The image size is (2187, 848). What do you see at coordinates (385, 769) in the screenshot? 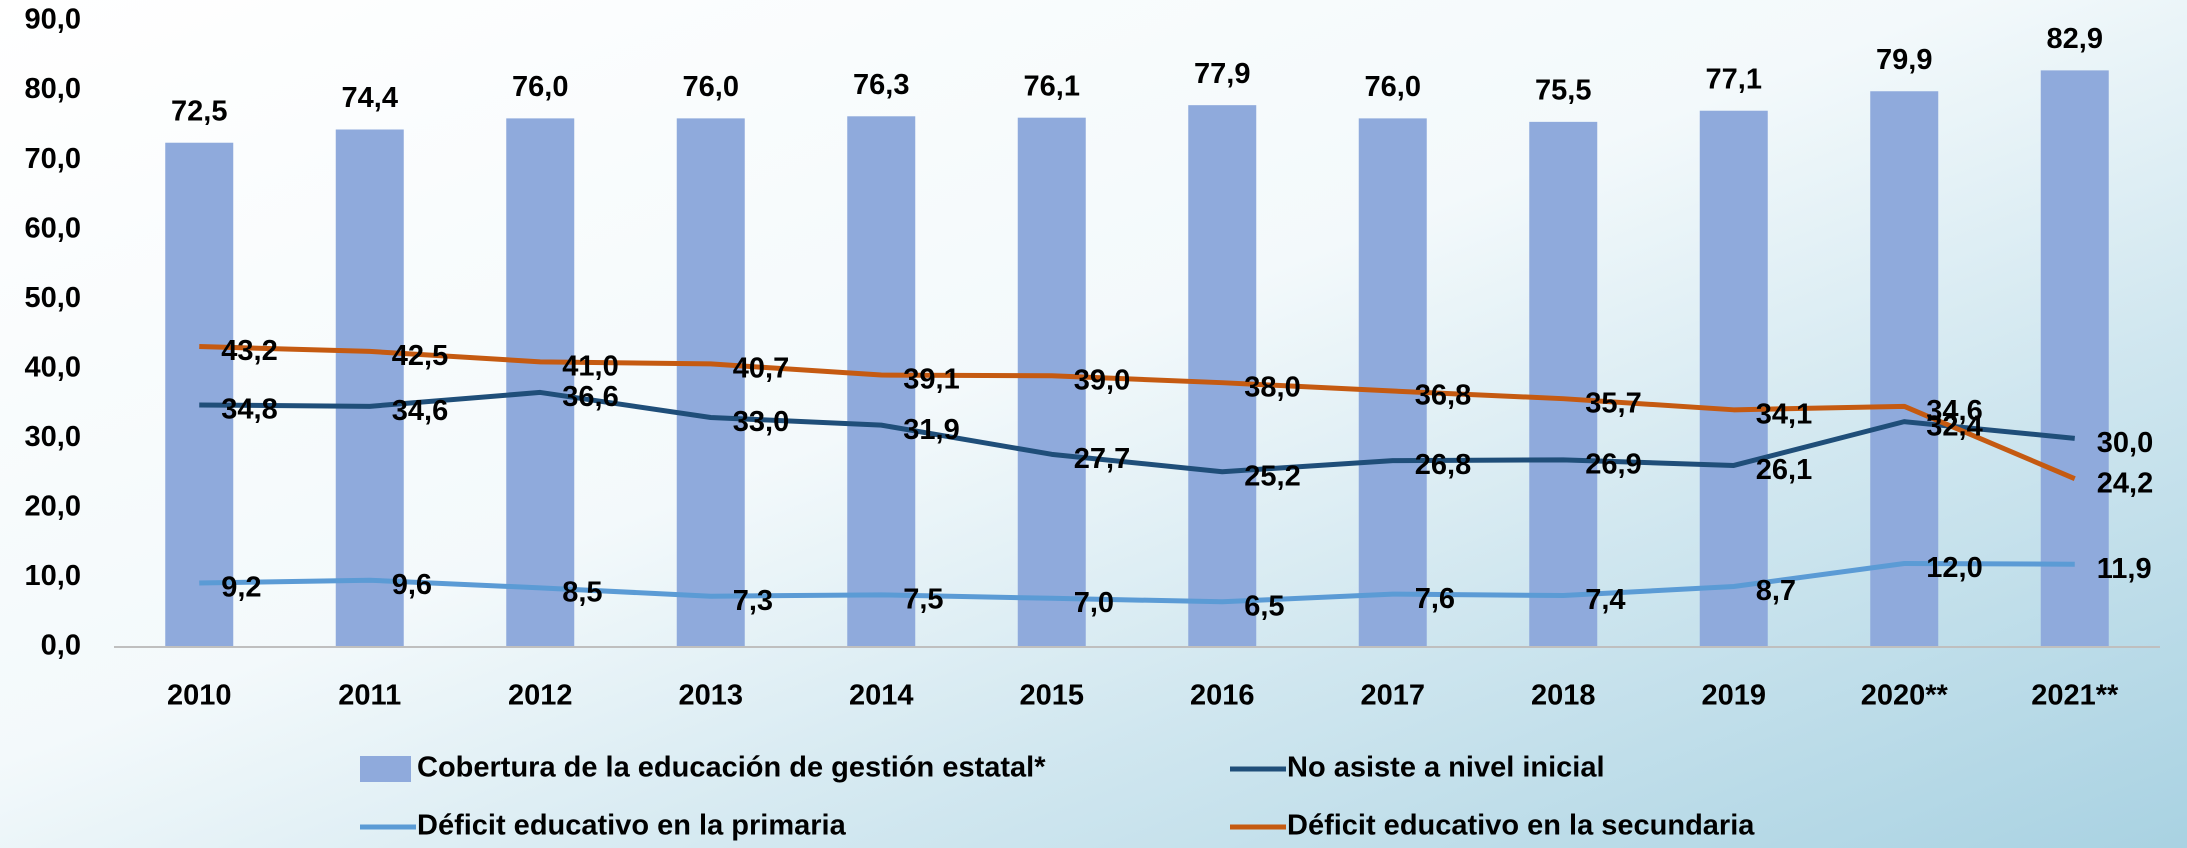
I see `legend-swatch` at bounding box center [385, 769].